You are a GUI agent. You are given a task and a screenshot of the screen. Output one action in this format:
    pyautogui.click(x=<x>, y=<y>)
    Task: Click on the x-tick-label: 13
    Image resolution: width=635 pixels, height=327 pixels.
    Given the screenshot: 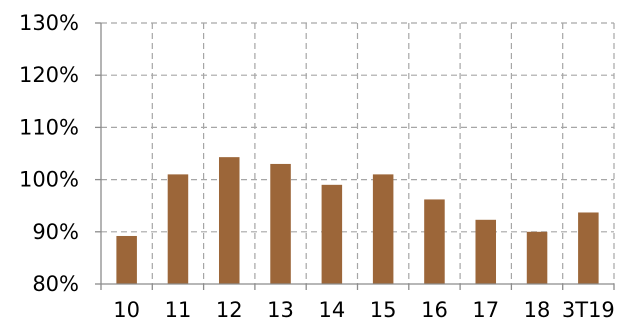 What is the action you would take?
    pyautogui.click(x=280, y=310)
    